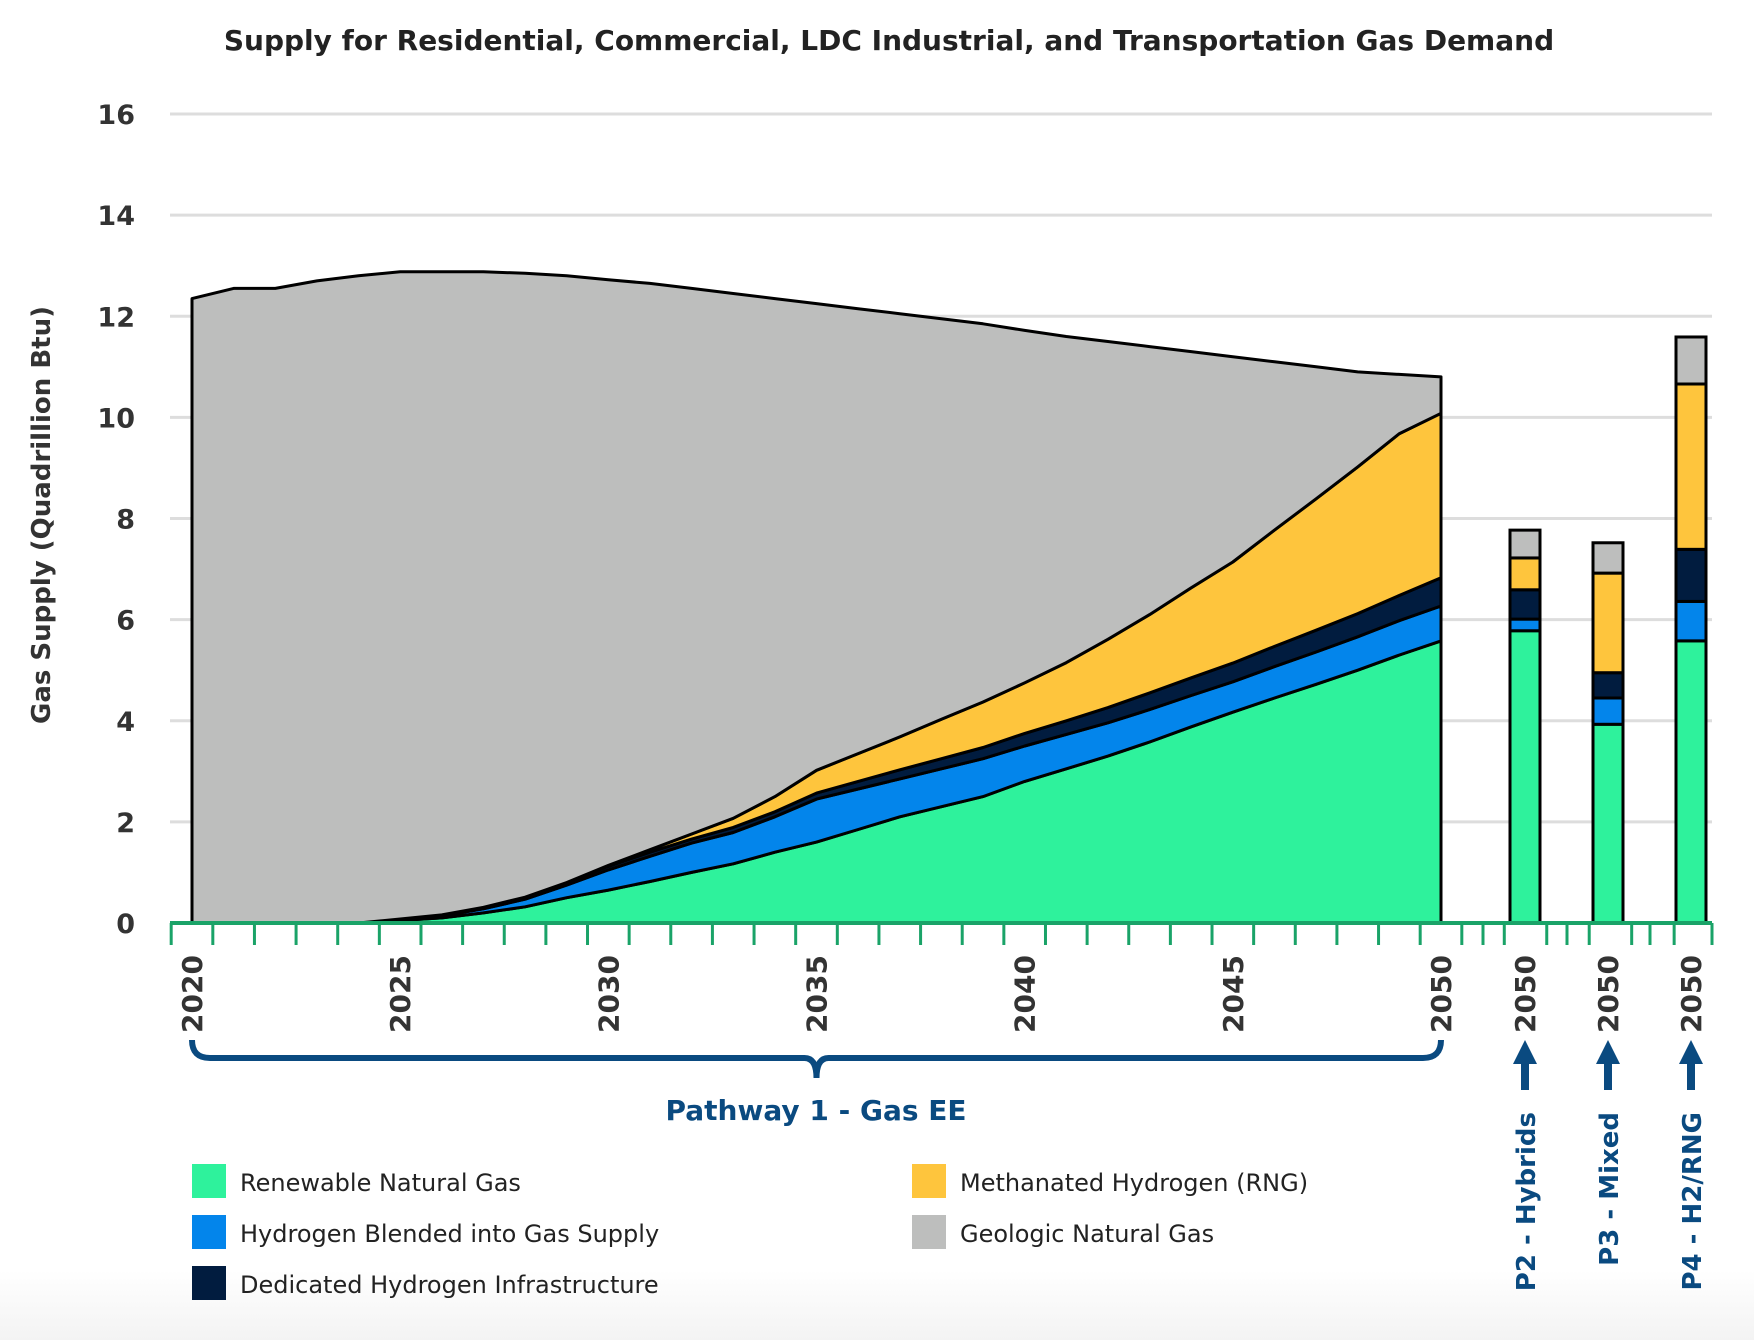 The height and width of the screenshot is (1340, 1754). I want to click on bar-segment-4-dedicated-hydrogen-infrastructure, so click(1691, 575).